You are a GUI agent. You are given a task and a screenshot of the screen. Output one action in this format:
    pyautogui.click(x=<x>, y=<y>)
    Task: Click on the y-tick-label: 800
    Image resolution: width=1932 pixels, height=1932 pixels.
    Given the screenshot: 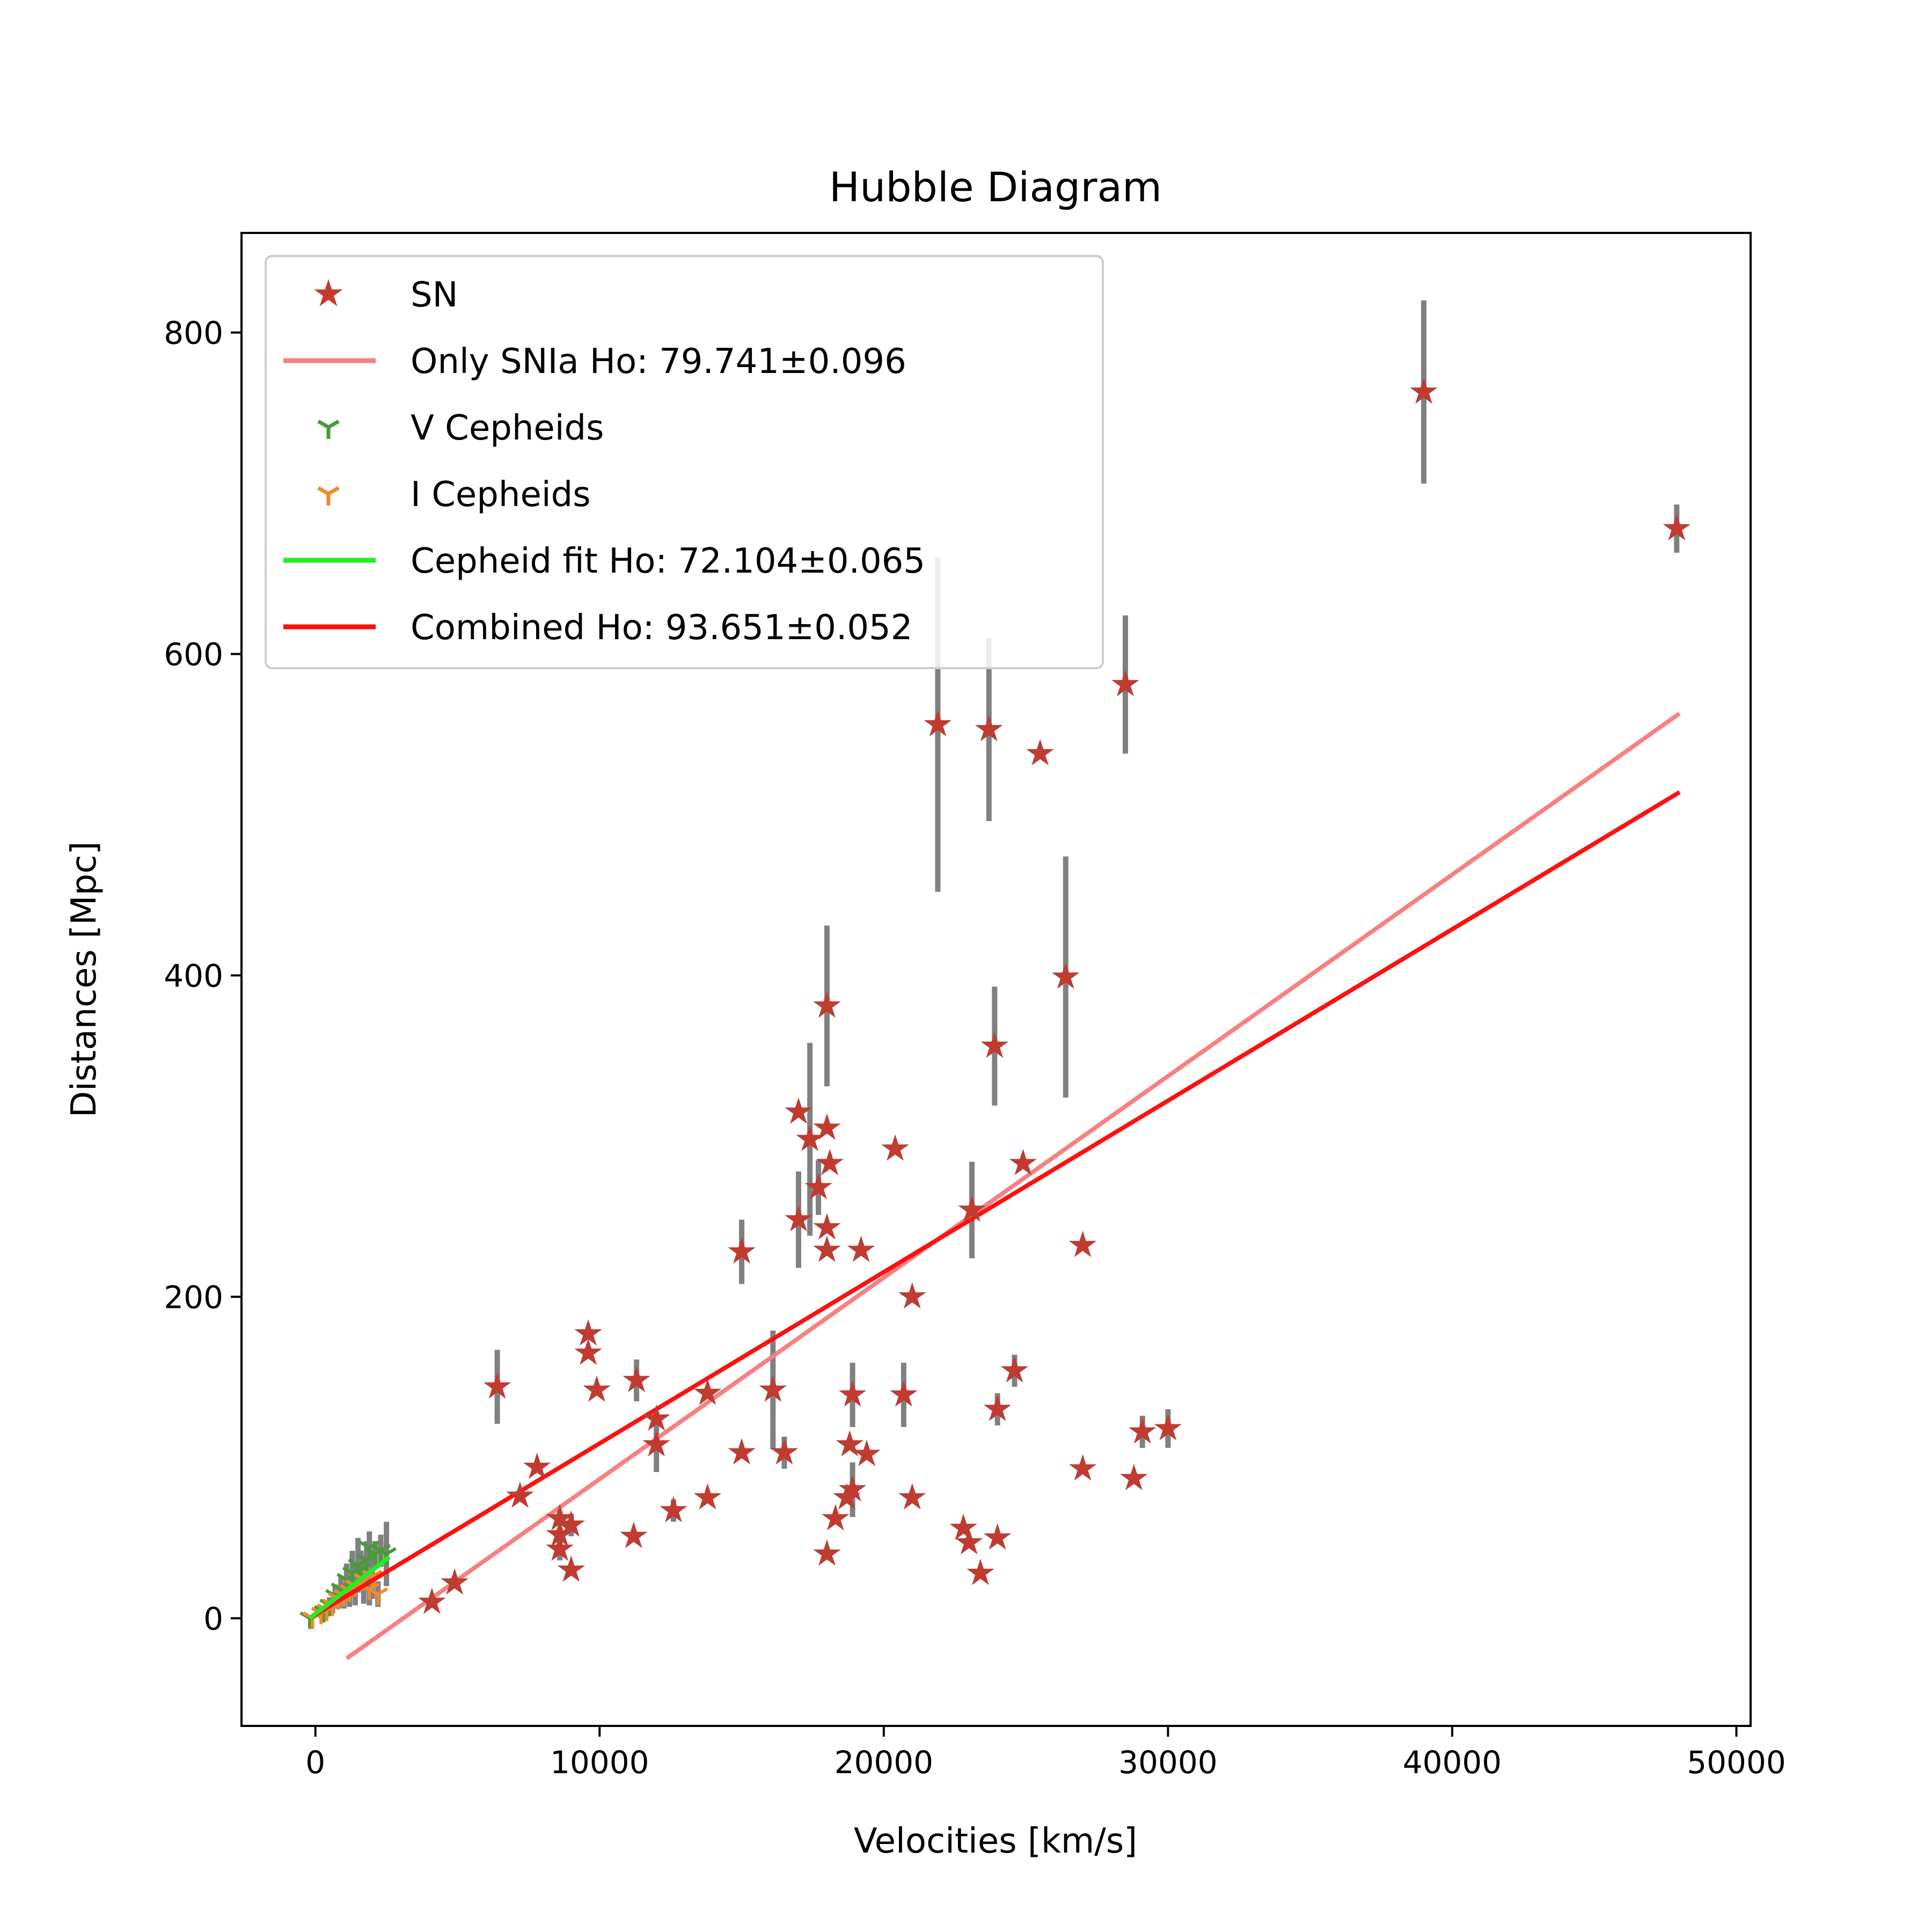 What is the action you would take?
    pyautogui.click(x=193, y=333)
    